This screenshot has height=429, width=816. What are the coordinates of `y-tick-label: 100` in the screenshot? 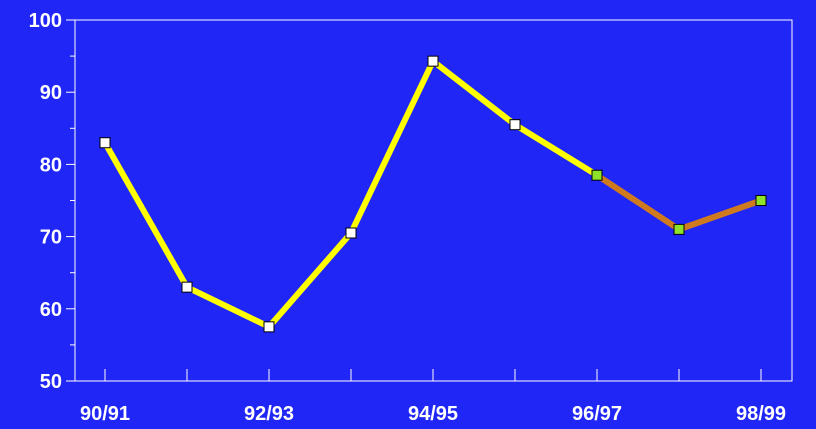 It's located at (45, 21).